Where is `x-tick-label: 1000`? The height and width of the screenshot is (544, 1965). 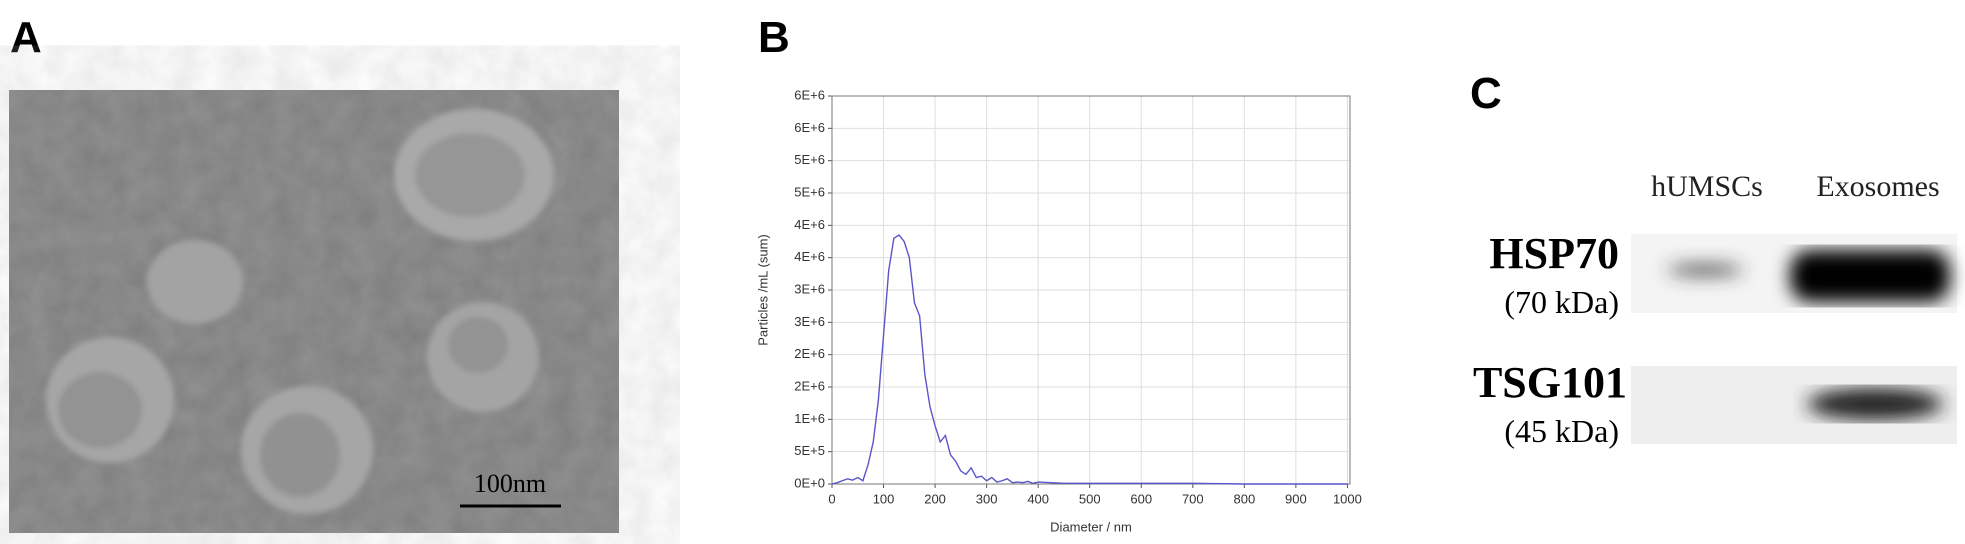
x-tick-label: 1000 is located at coordinates (1347, 498).